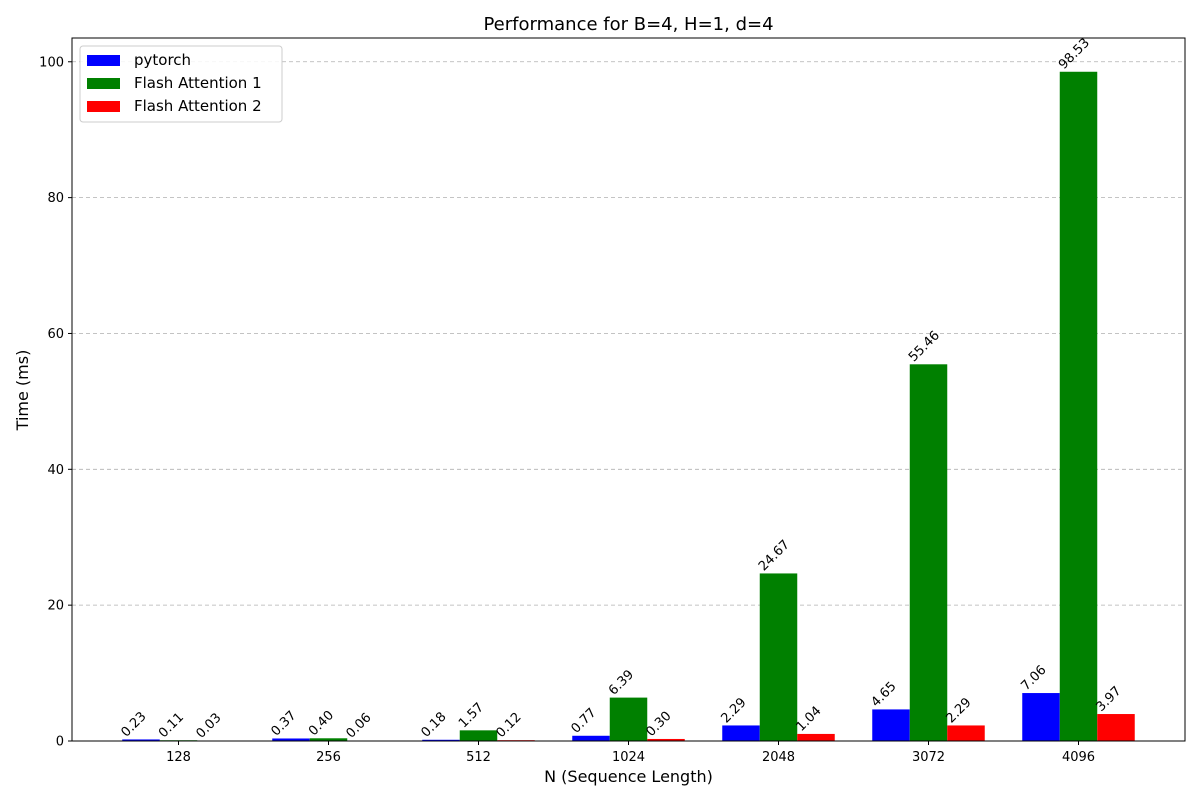 The width and height of the screenshot is (1200, 800). What do you see at coordinates (774, 555) in the screenshot?
I see `bar-value-label: 24.67` at bounding box center [774, 555].